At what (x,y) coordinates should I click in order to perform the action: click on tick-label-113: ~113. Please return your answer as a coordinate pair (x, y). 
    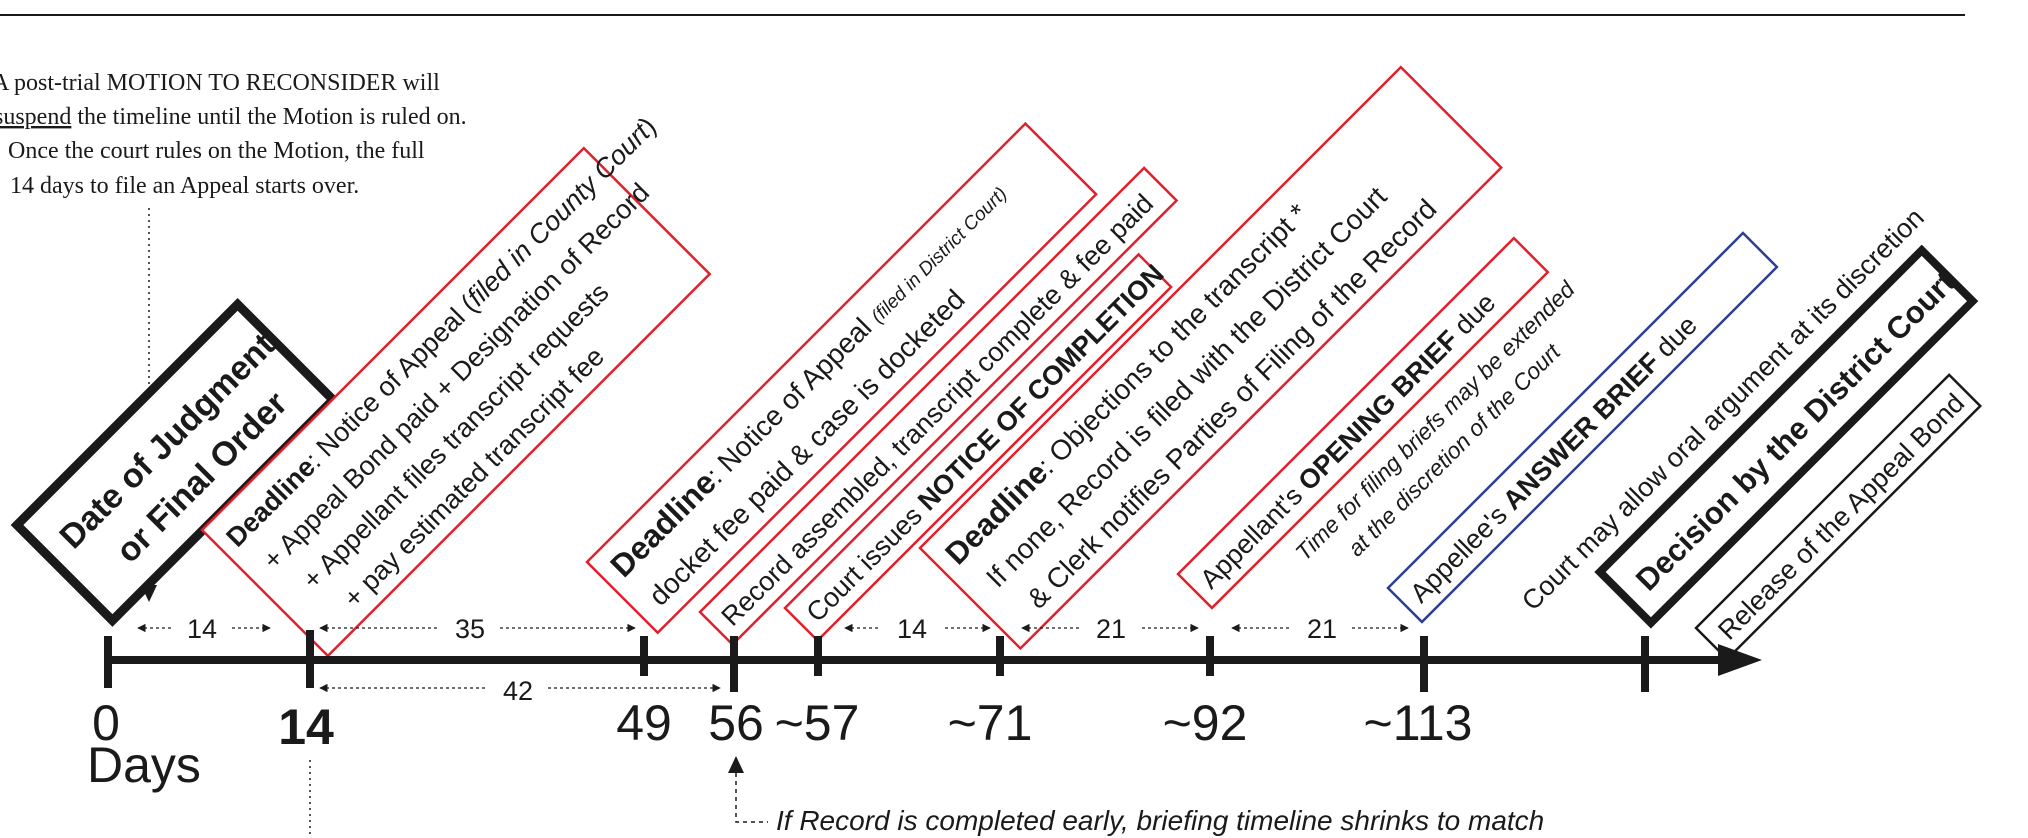
    Looking at the image, I should click on (1418, 723).